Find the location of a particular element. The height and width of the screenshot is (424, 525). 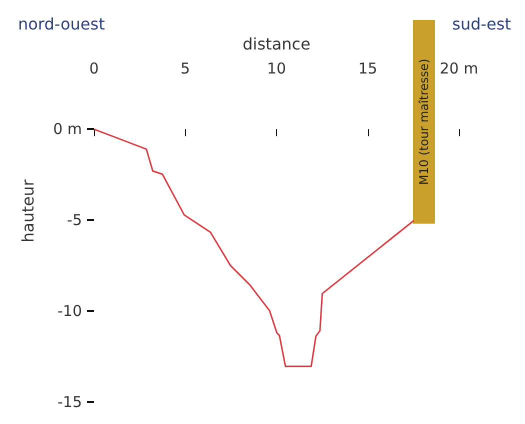

x-tick-label: 10 is located at coordinates (276, 69).